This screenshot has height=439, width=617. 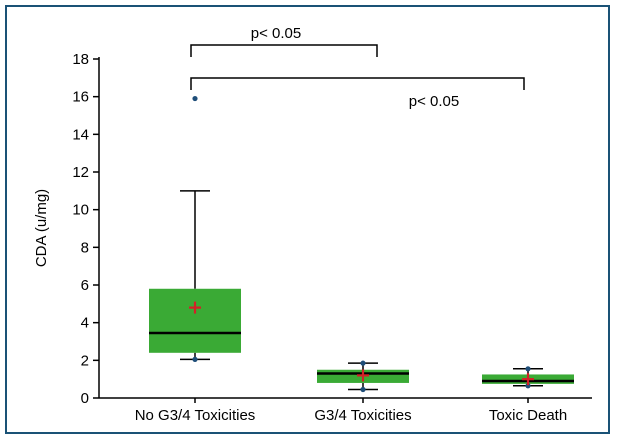 I want to click on y-tick-label: 18, so click(x=80, y=59).